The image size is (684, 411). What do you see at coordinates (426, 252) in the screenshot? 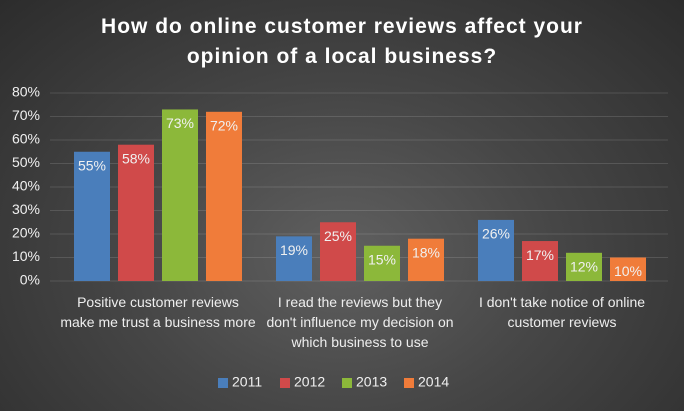
I see `data-label: 18%` at bounding box center [426, 252].